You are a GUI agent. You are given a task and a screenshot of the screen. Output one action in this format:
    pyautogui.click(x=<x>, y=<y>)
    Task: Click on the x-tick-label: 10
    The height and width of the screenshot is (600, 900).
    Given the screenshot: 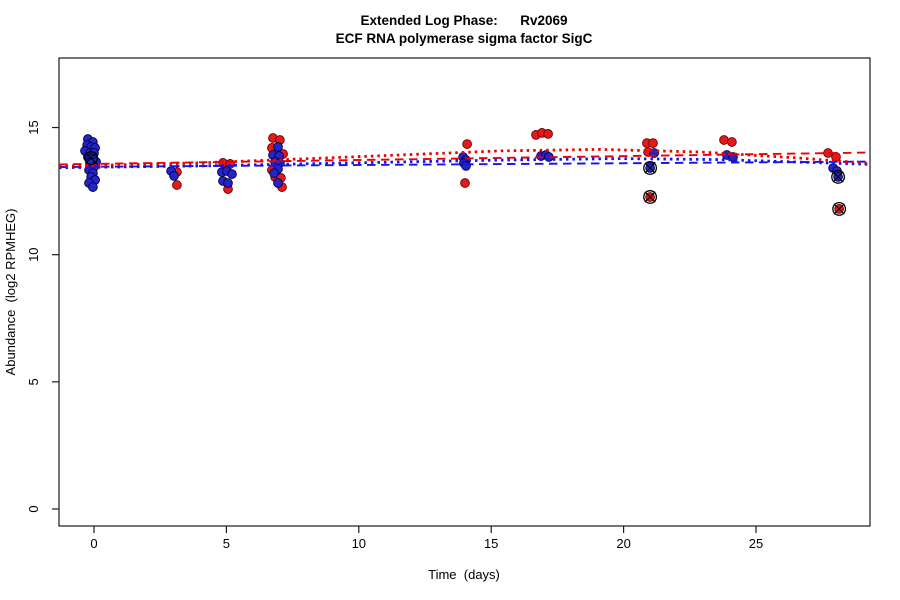 What is the action you would take?
    pyautogui.click(x=359, y=543)
    